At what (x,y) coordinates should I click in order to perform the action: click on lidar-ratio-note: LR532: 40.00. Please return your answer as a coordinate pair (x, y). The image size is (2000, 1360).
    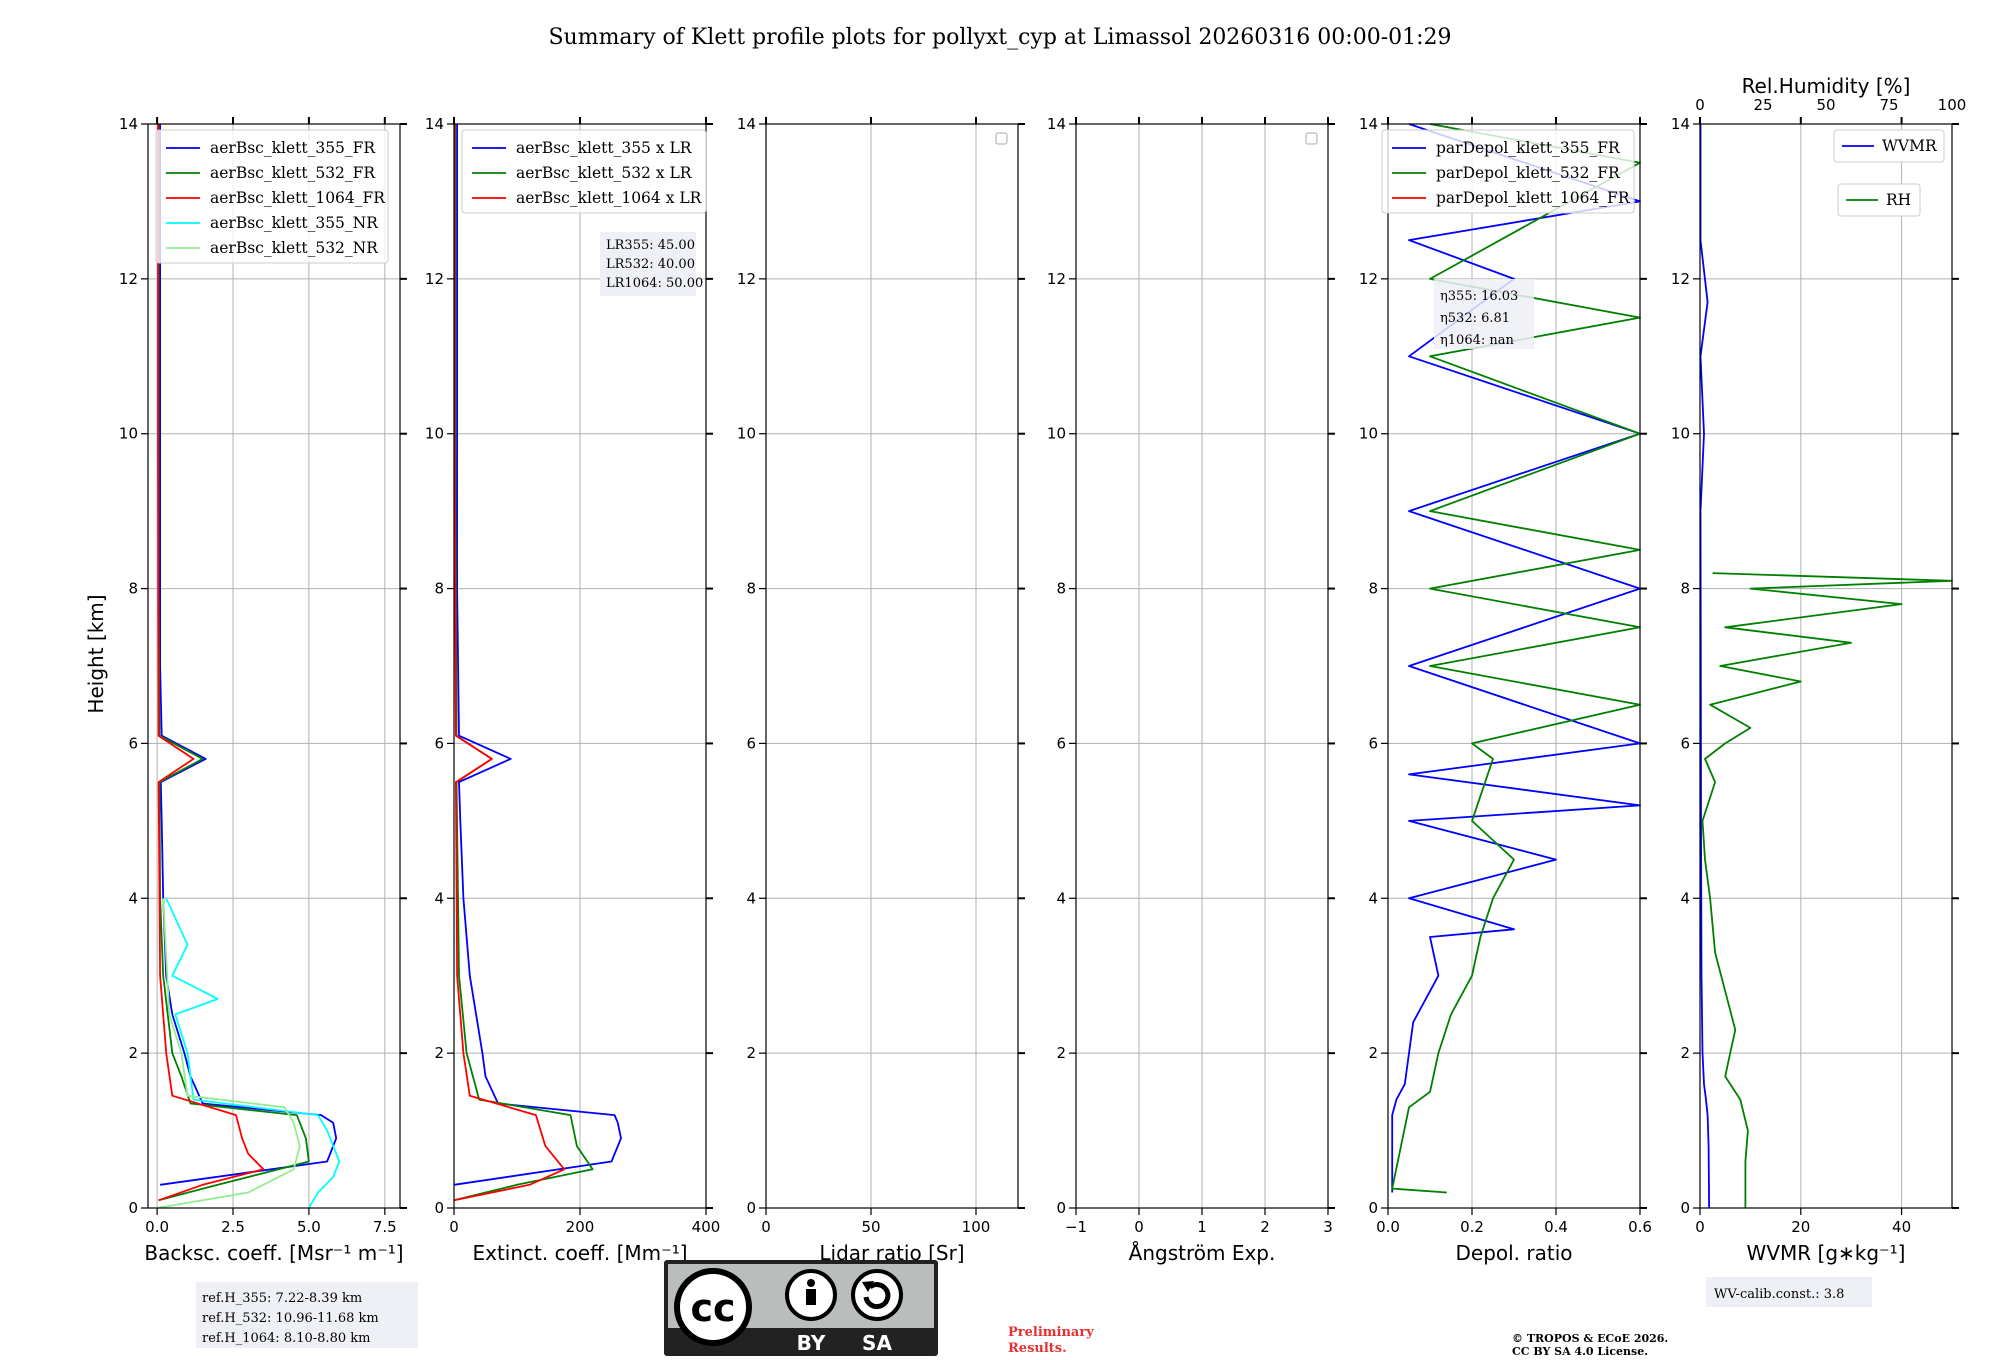
    Looking at the image, I should click on (650, 264).